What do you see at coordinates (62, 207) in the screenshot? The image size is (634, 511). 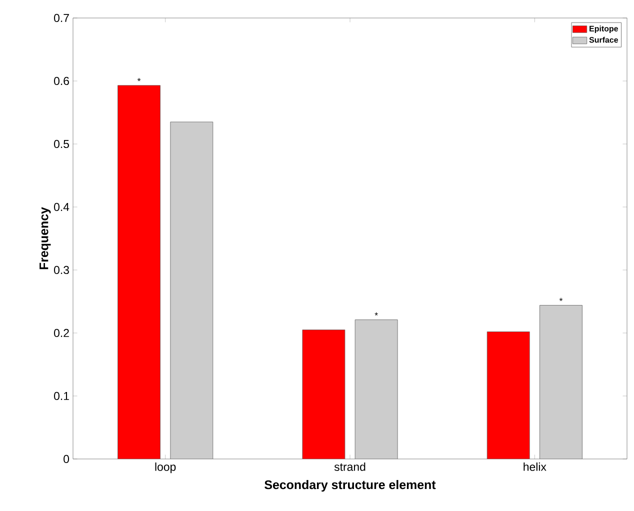 I see `y-tick-label: 0.4` at bounding box center [62, 207].